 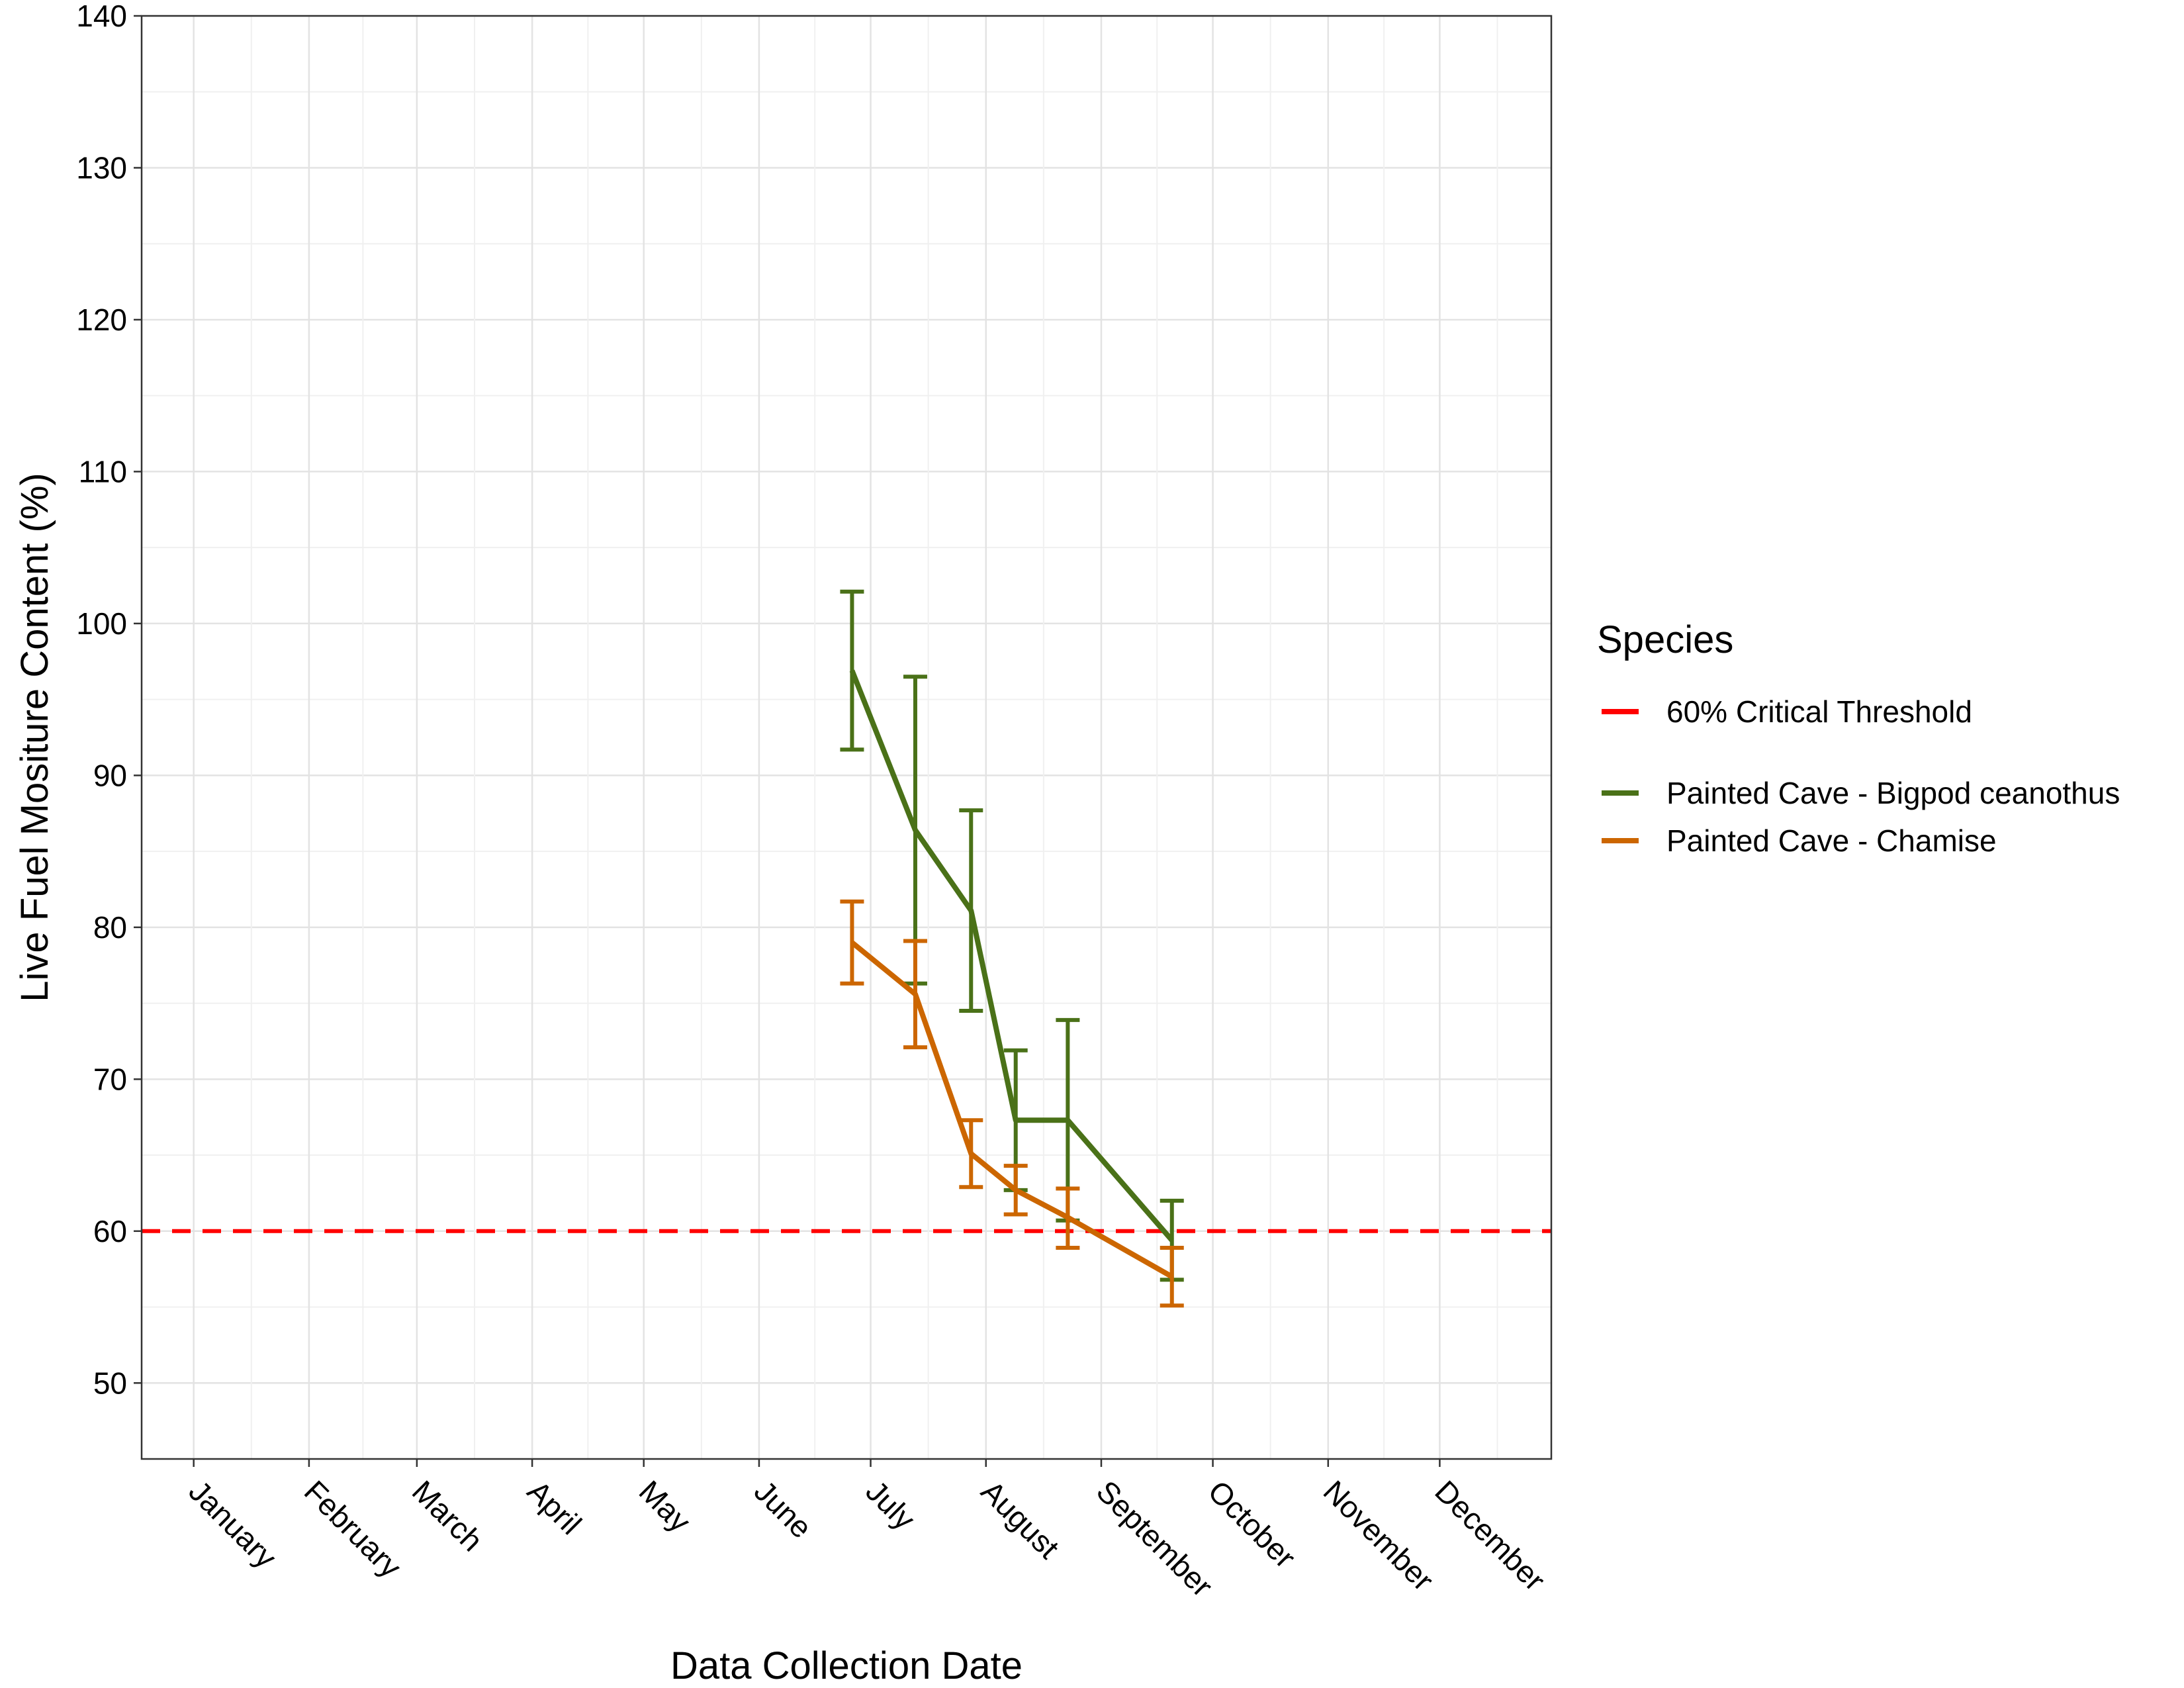 What do you see at coordinates (101, 167) in the screenshot?
I see `y-tick-label: 130` at bounding box center [101, 167].